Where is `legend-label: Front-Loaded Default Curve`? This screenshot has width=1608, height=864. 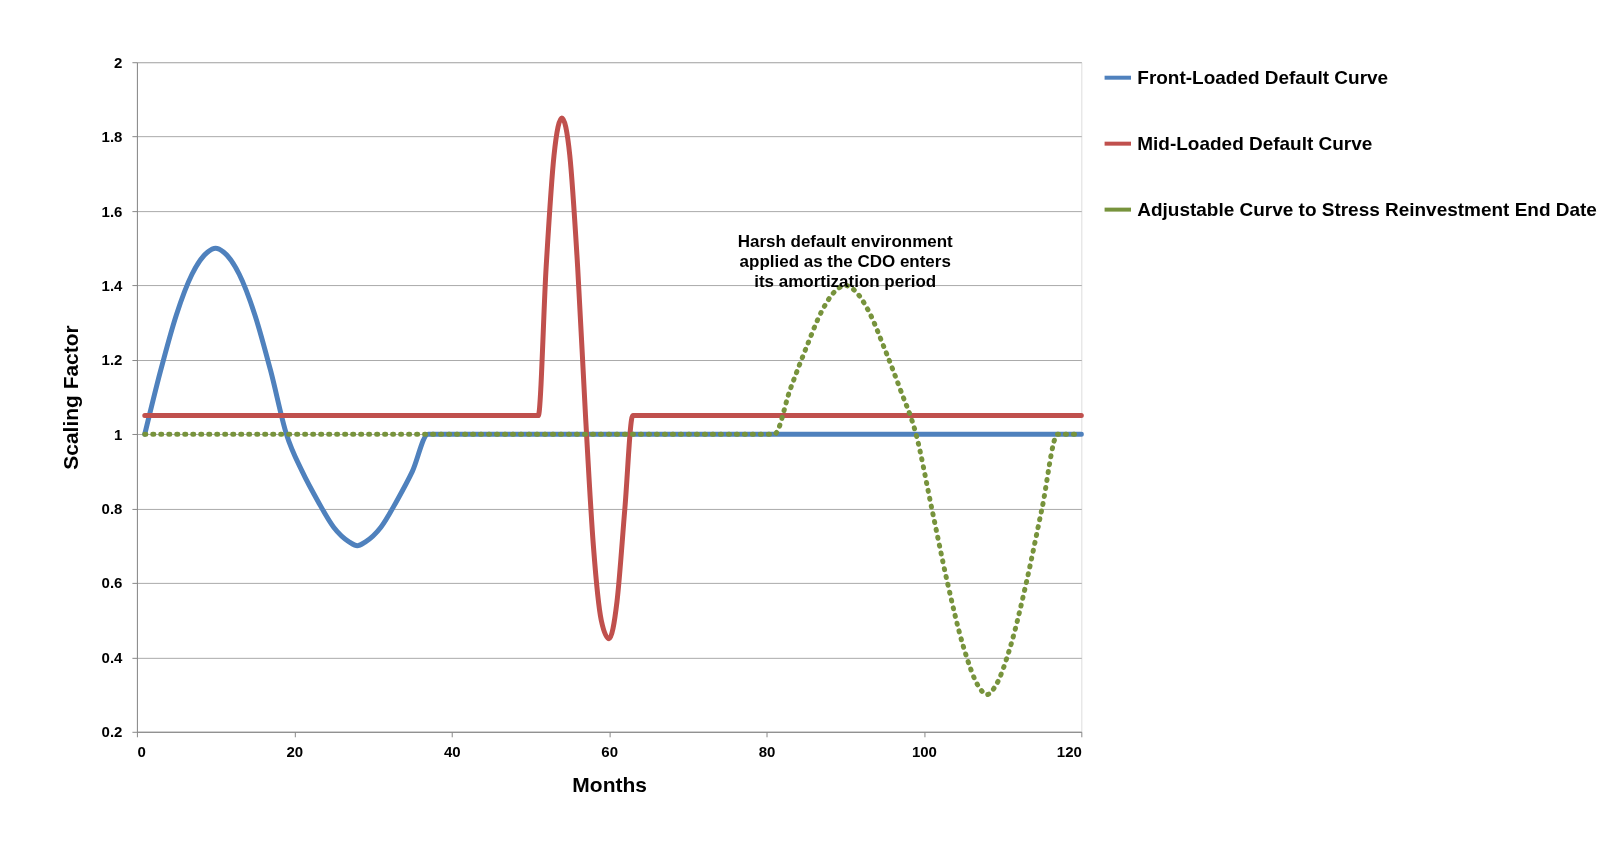
legend-label: Front-Loaded Default Curve is located at coordinates (1263, 77).